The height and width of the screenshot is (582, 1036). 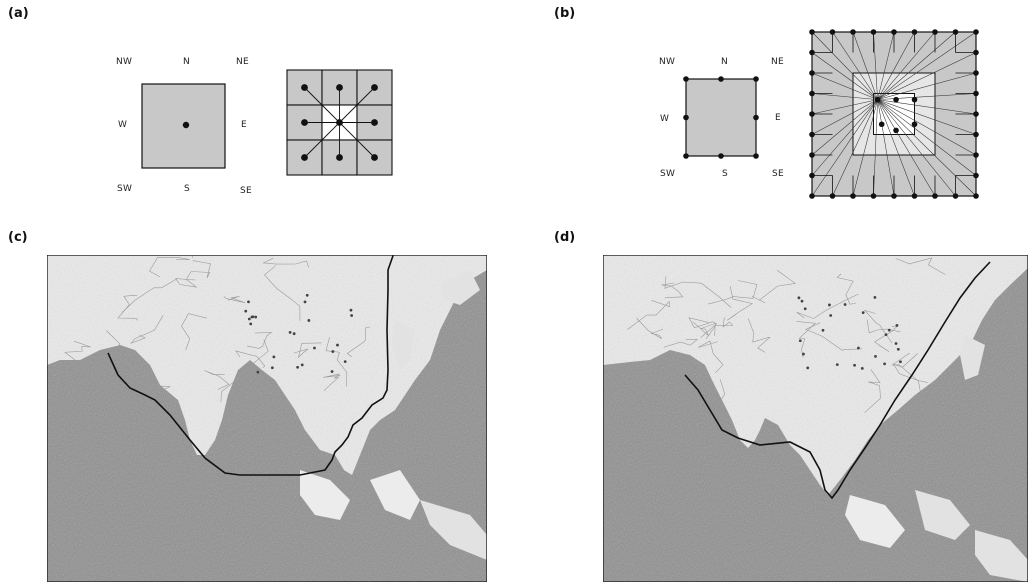 I want to click on dir-b-se: SE, so click(x=778, y=174).